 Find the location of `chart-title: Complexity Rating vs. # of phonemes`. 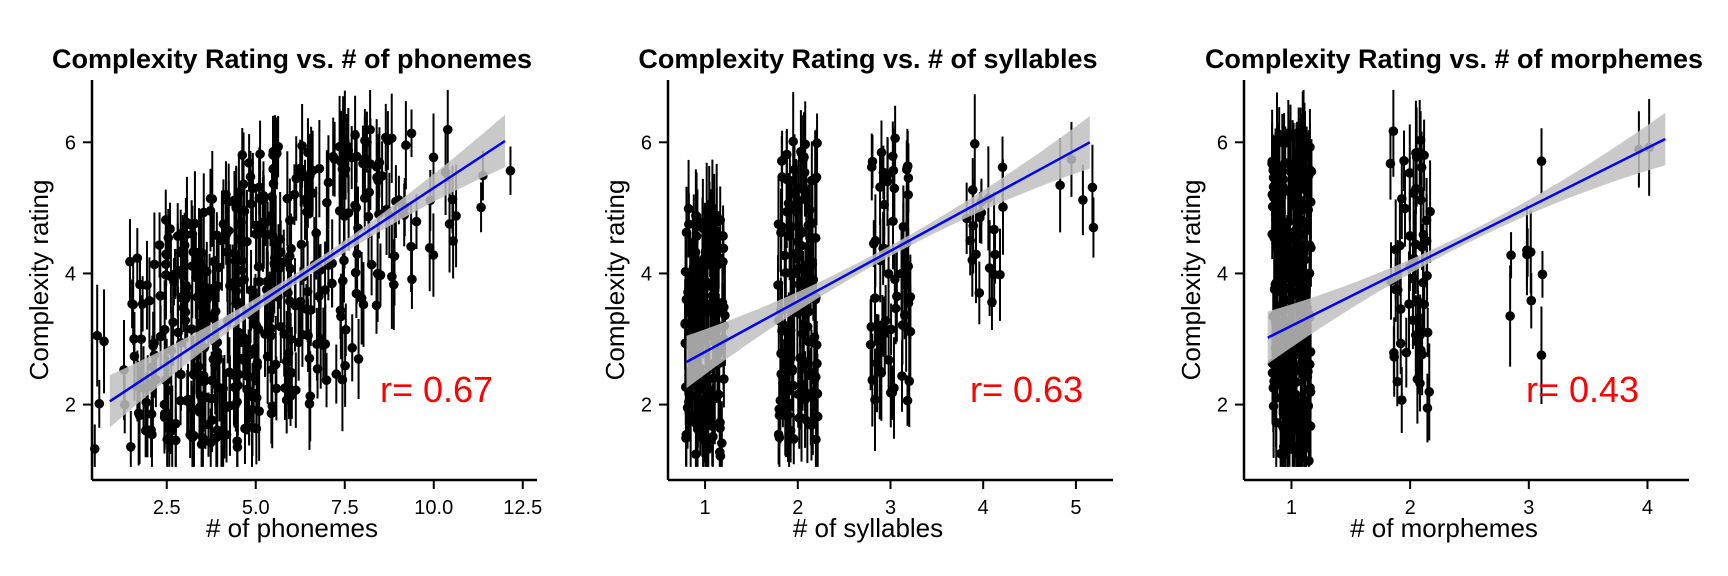

chart-title: Complexity Rating vs. # of phonemes is located at coordinates (292, 59).